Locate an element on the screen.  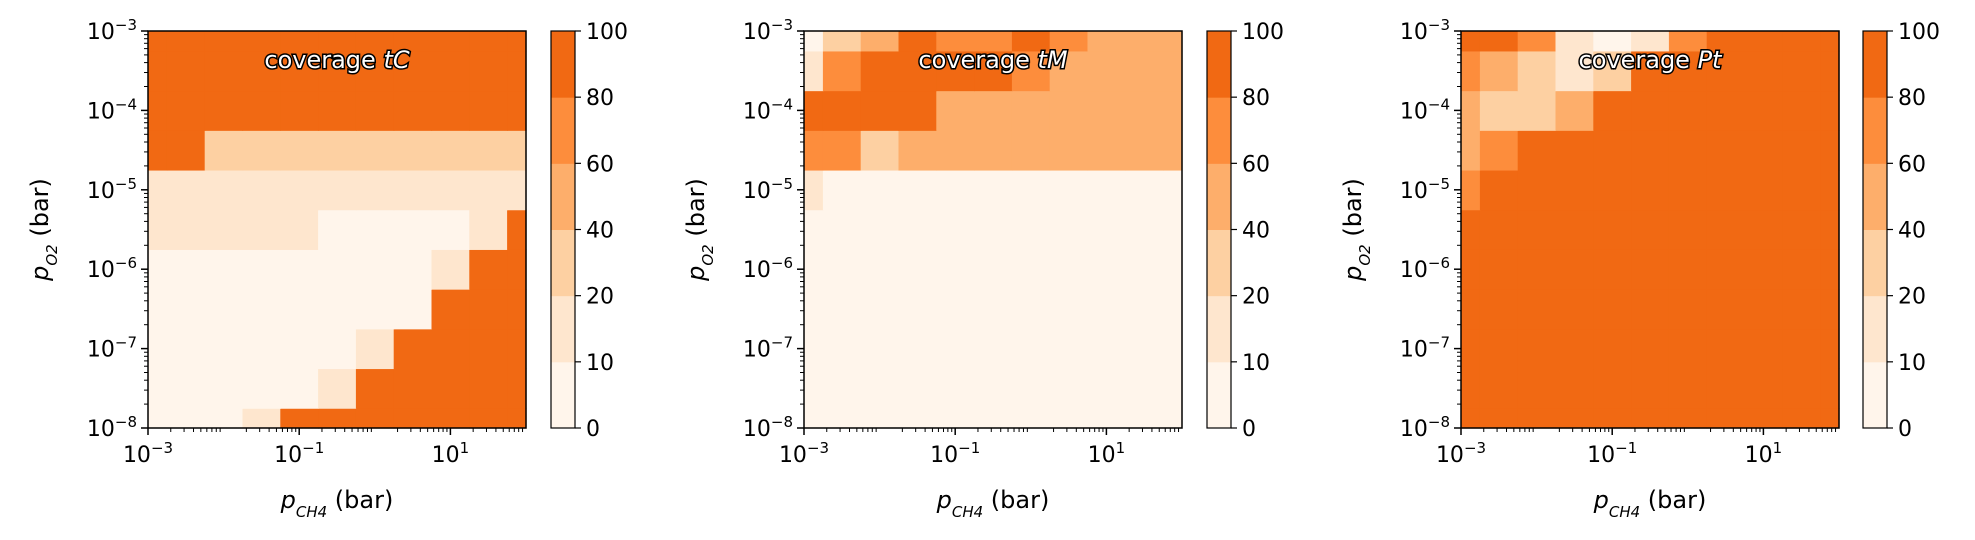
x-axis-label-part: (bar) is located at coordinates (360, 500).